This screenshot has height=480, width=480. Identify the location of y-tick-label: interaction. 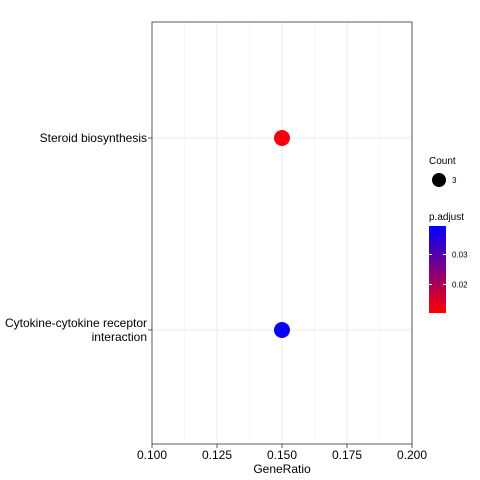
(119, 337).